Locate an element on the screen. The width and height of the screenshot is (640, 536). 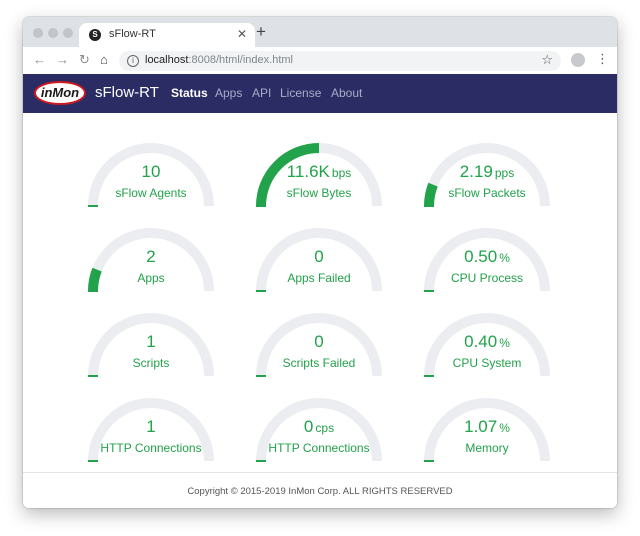
gauge-value: 10 is located at coordinates (151, 172).